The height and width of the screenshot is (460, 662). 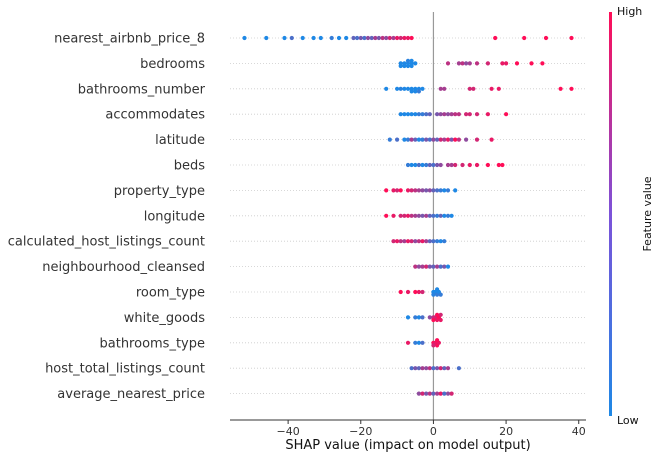 I want to click on feature-label: bathrooms_number, so click(x=142, y=89).